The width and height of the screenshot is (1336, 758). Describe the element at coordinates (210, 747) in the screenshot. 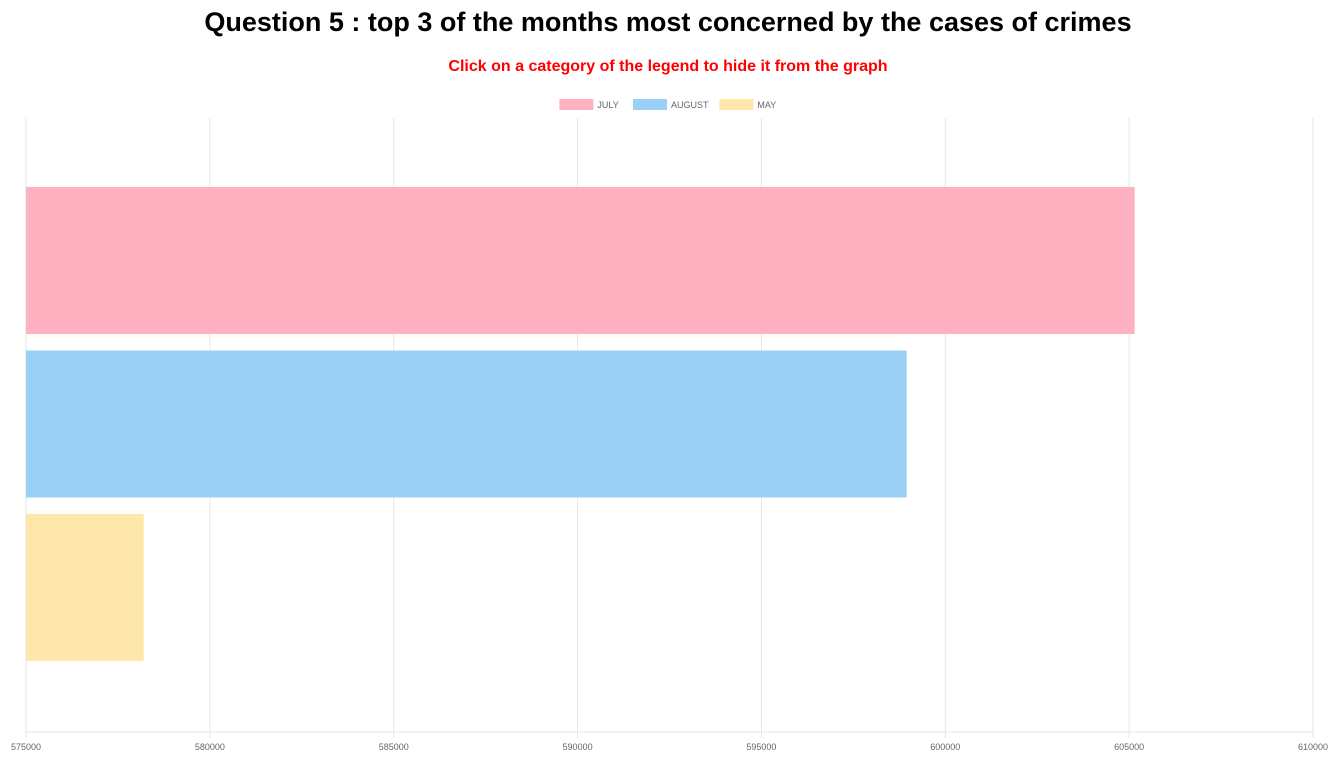

I see `x-tick-label: 580000` at that location.